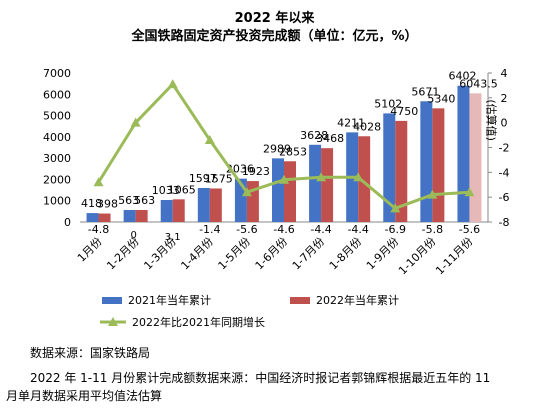  Describe the element at coordinates (107, 204) in the screenshot. I see `bar-2022-value-label: 398` at that location.